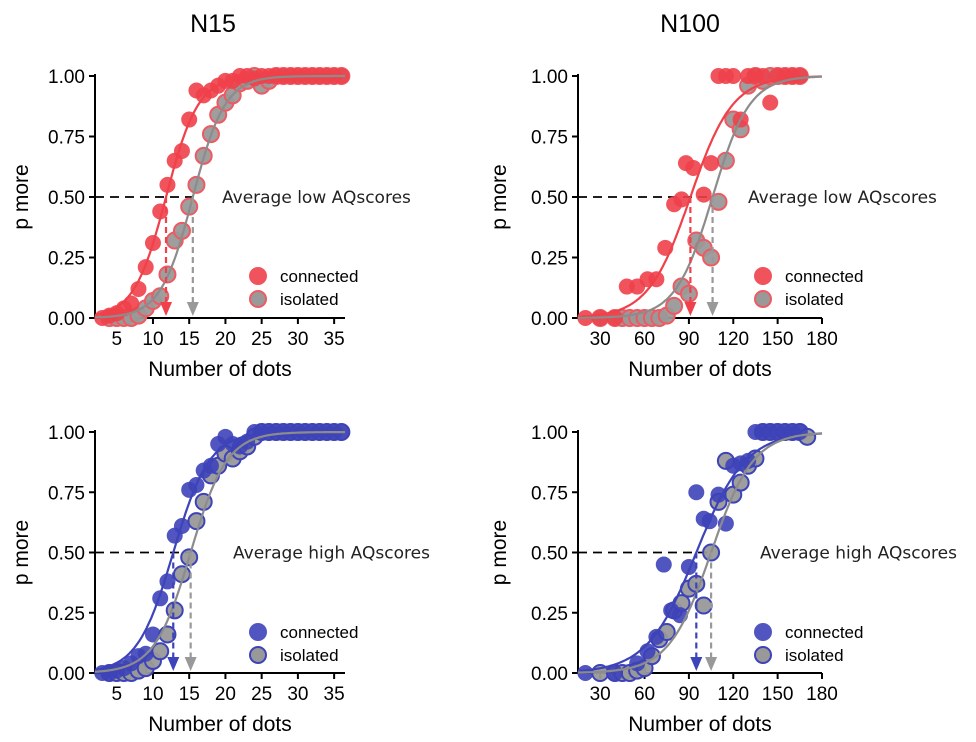  Describe the element at coordinates (152, 339) in the screenshot. I see `x-tick-label: 10` at that location.